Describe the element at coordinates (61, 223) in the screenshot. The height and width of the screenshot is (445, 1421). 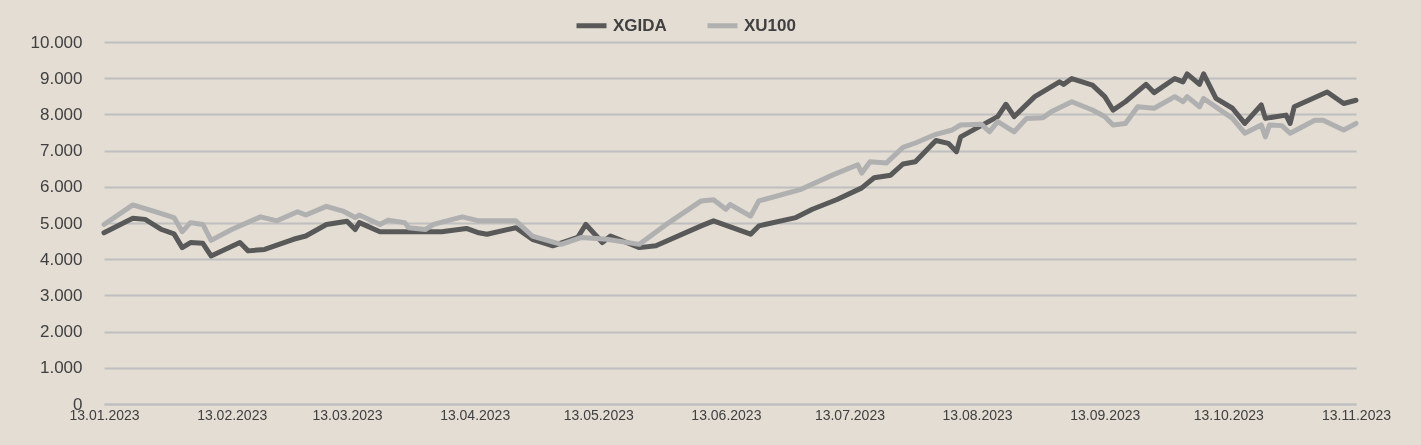
I see `y-tick-label: 5.000` at that location.